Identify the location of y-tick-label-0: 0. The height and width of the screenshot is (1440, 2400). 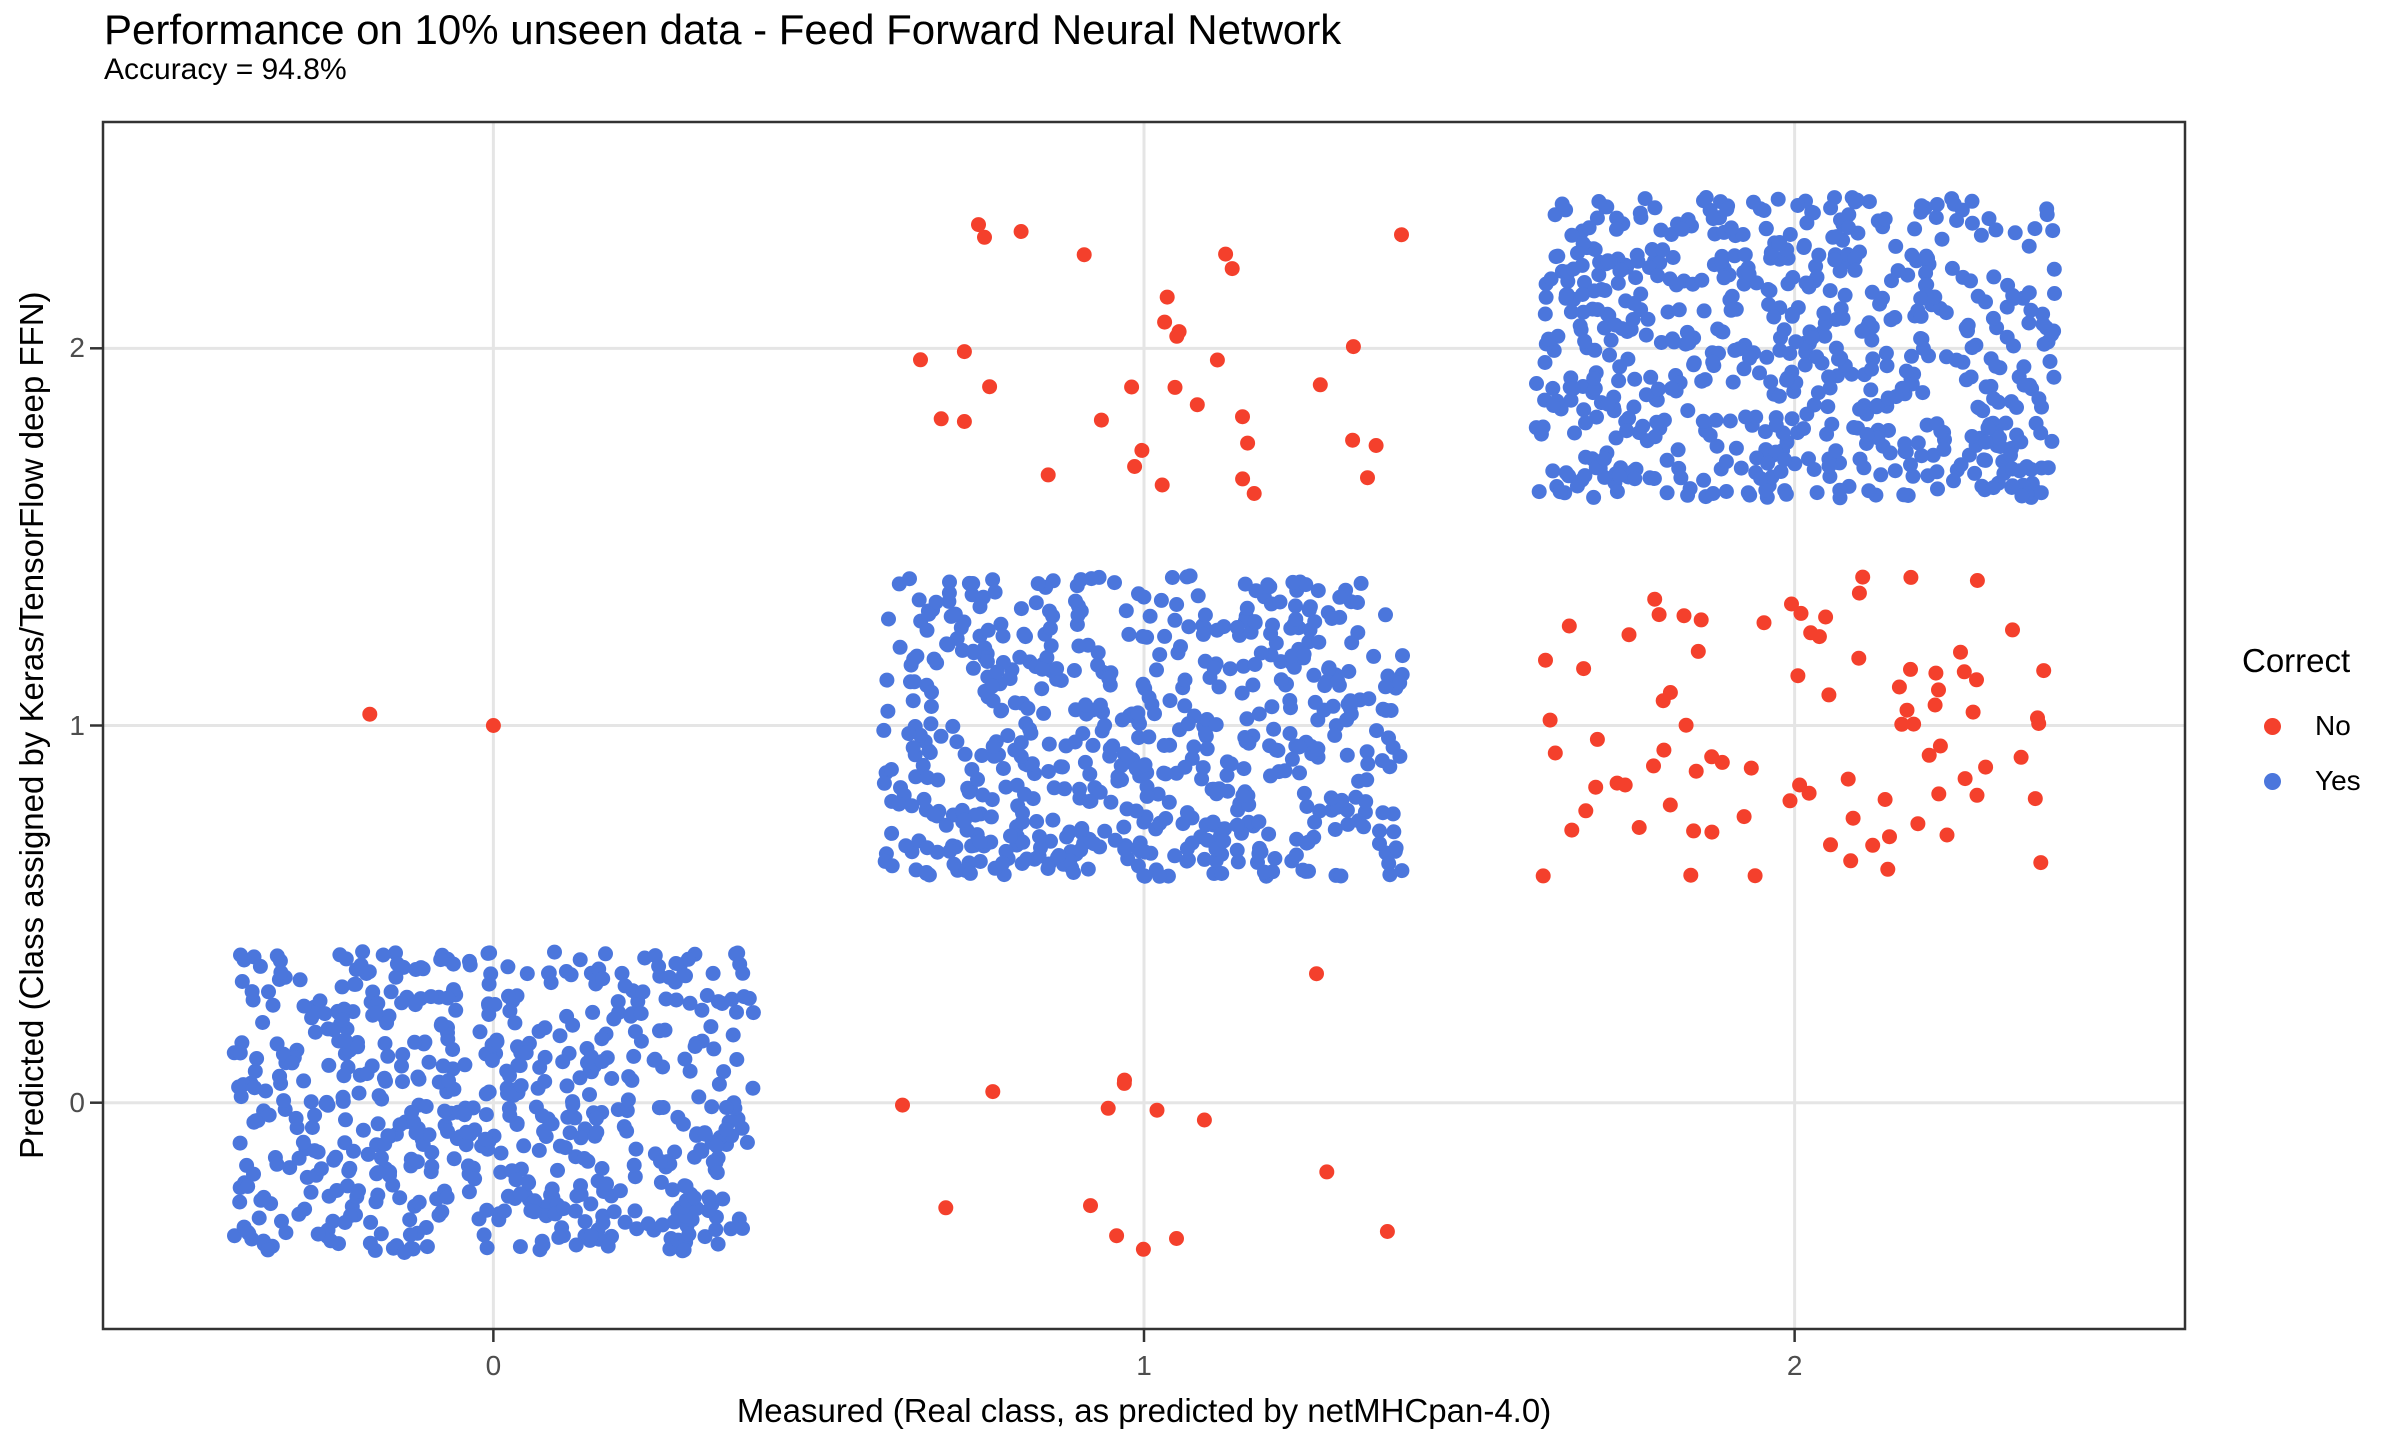
(77, 1102).